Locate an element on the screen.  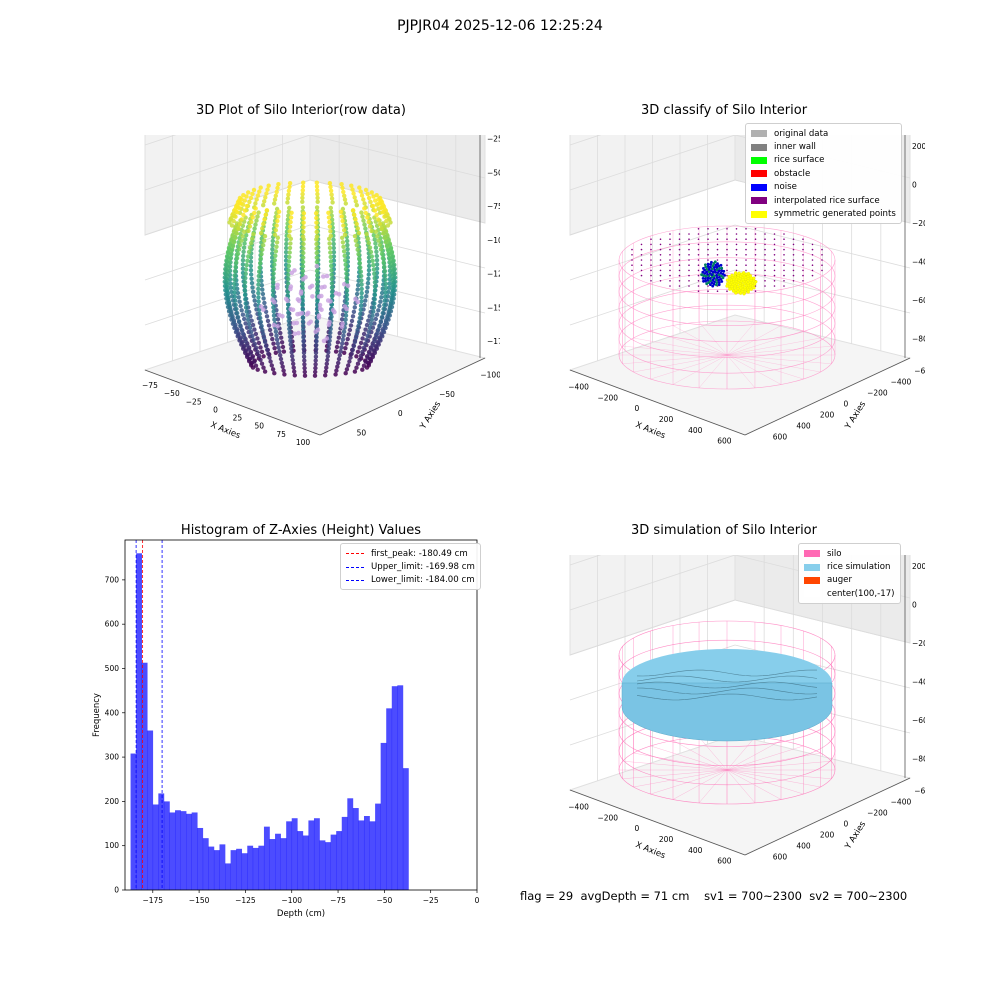
z-tick-label: −400 is located at coordinates (918, 682).